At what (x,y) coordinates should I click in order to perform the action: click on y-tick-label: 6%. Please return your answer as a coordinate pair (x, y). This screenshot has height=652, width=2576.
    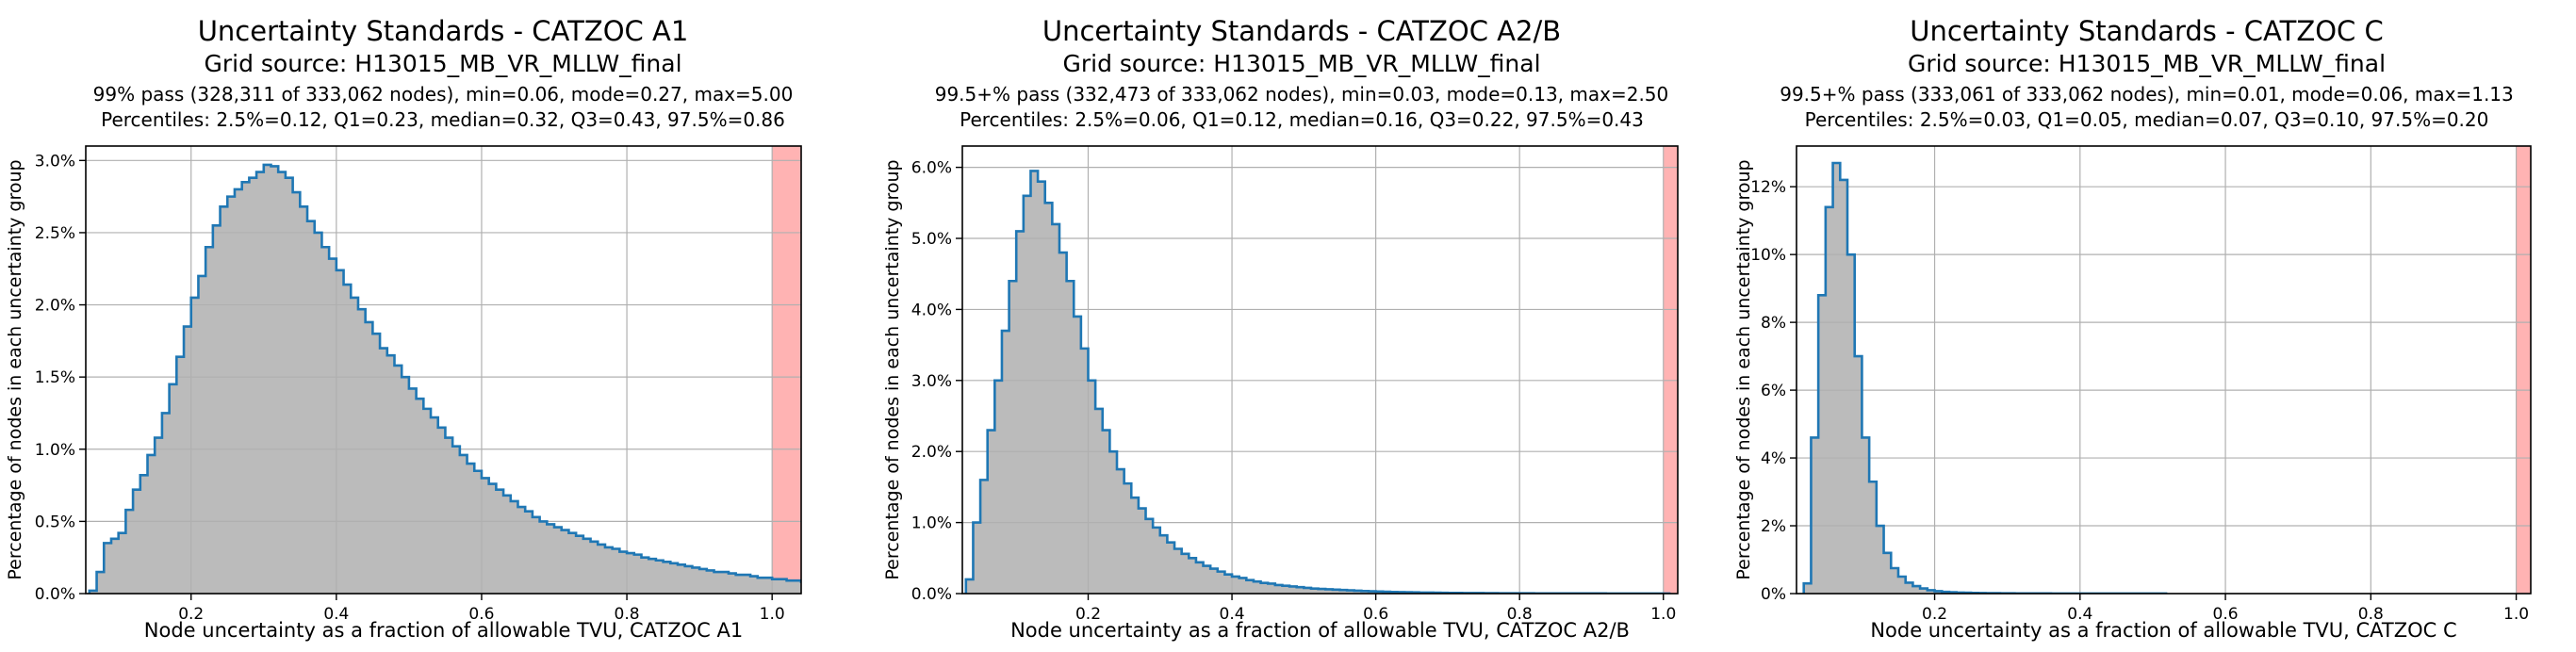
    Looking at the image, I should click on (1773, 391).